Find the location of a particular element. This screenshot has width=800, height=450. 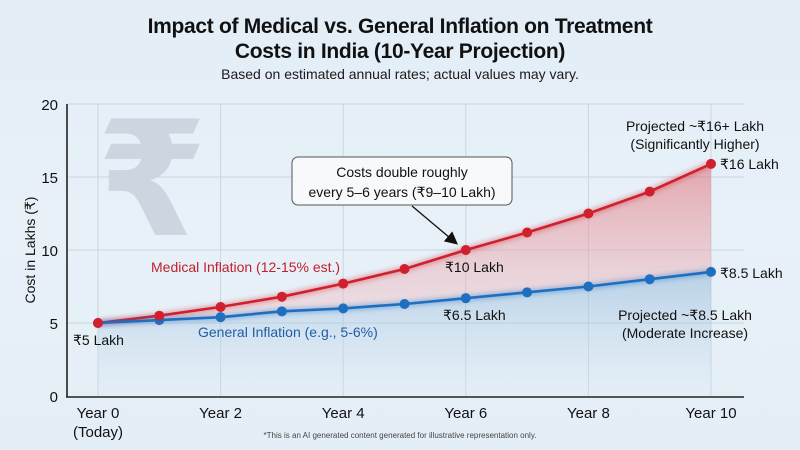

y-axis-label: Cost in Lakhs (₹) is located at coordinates (30, 250).